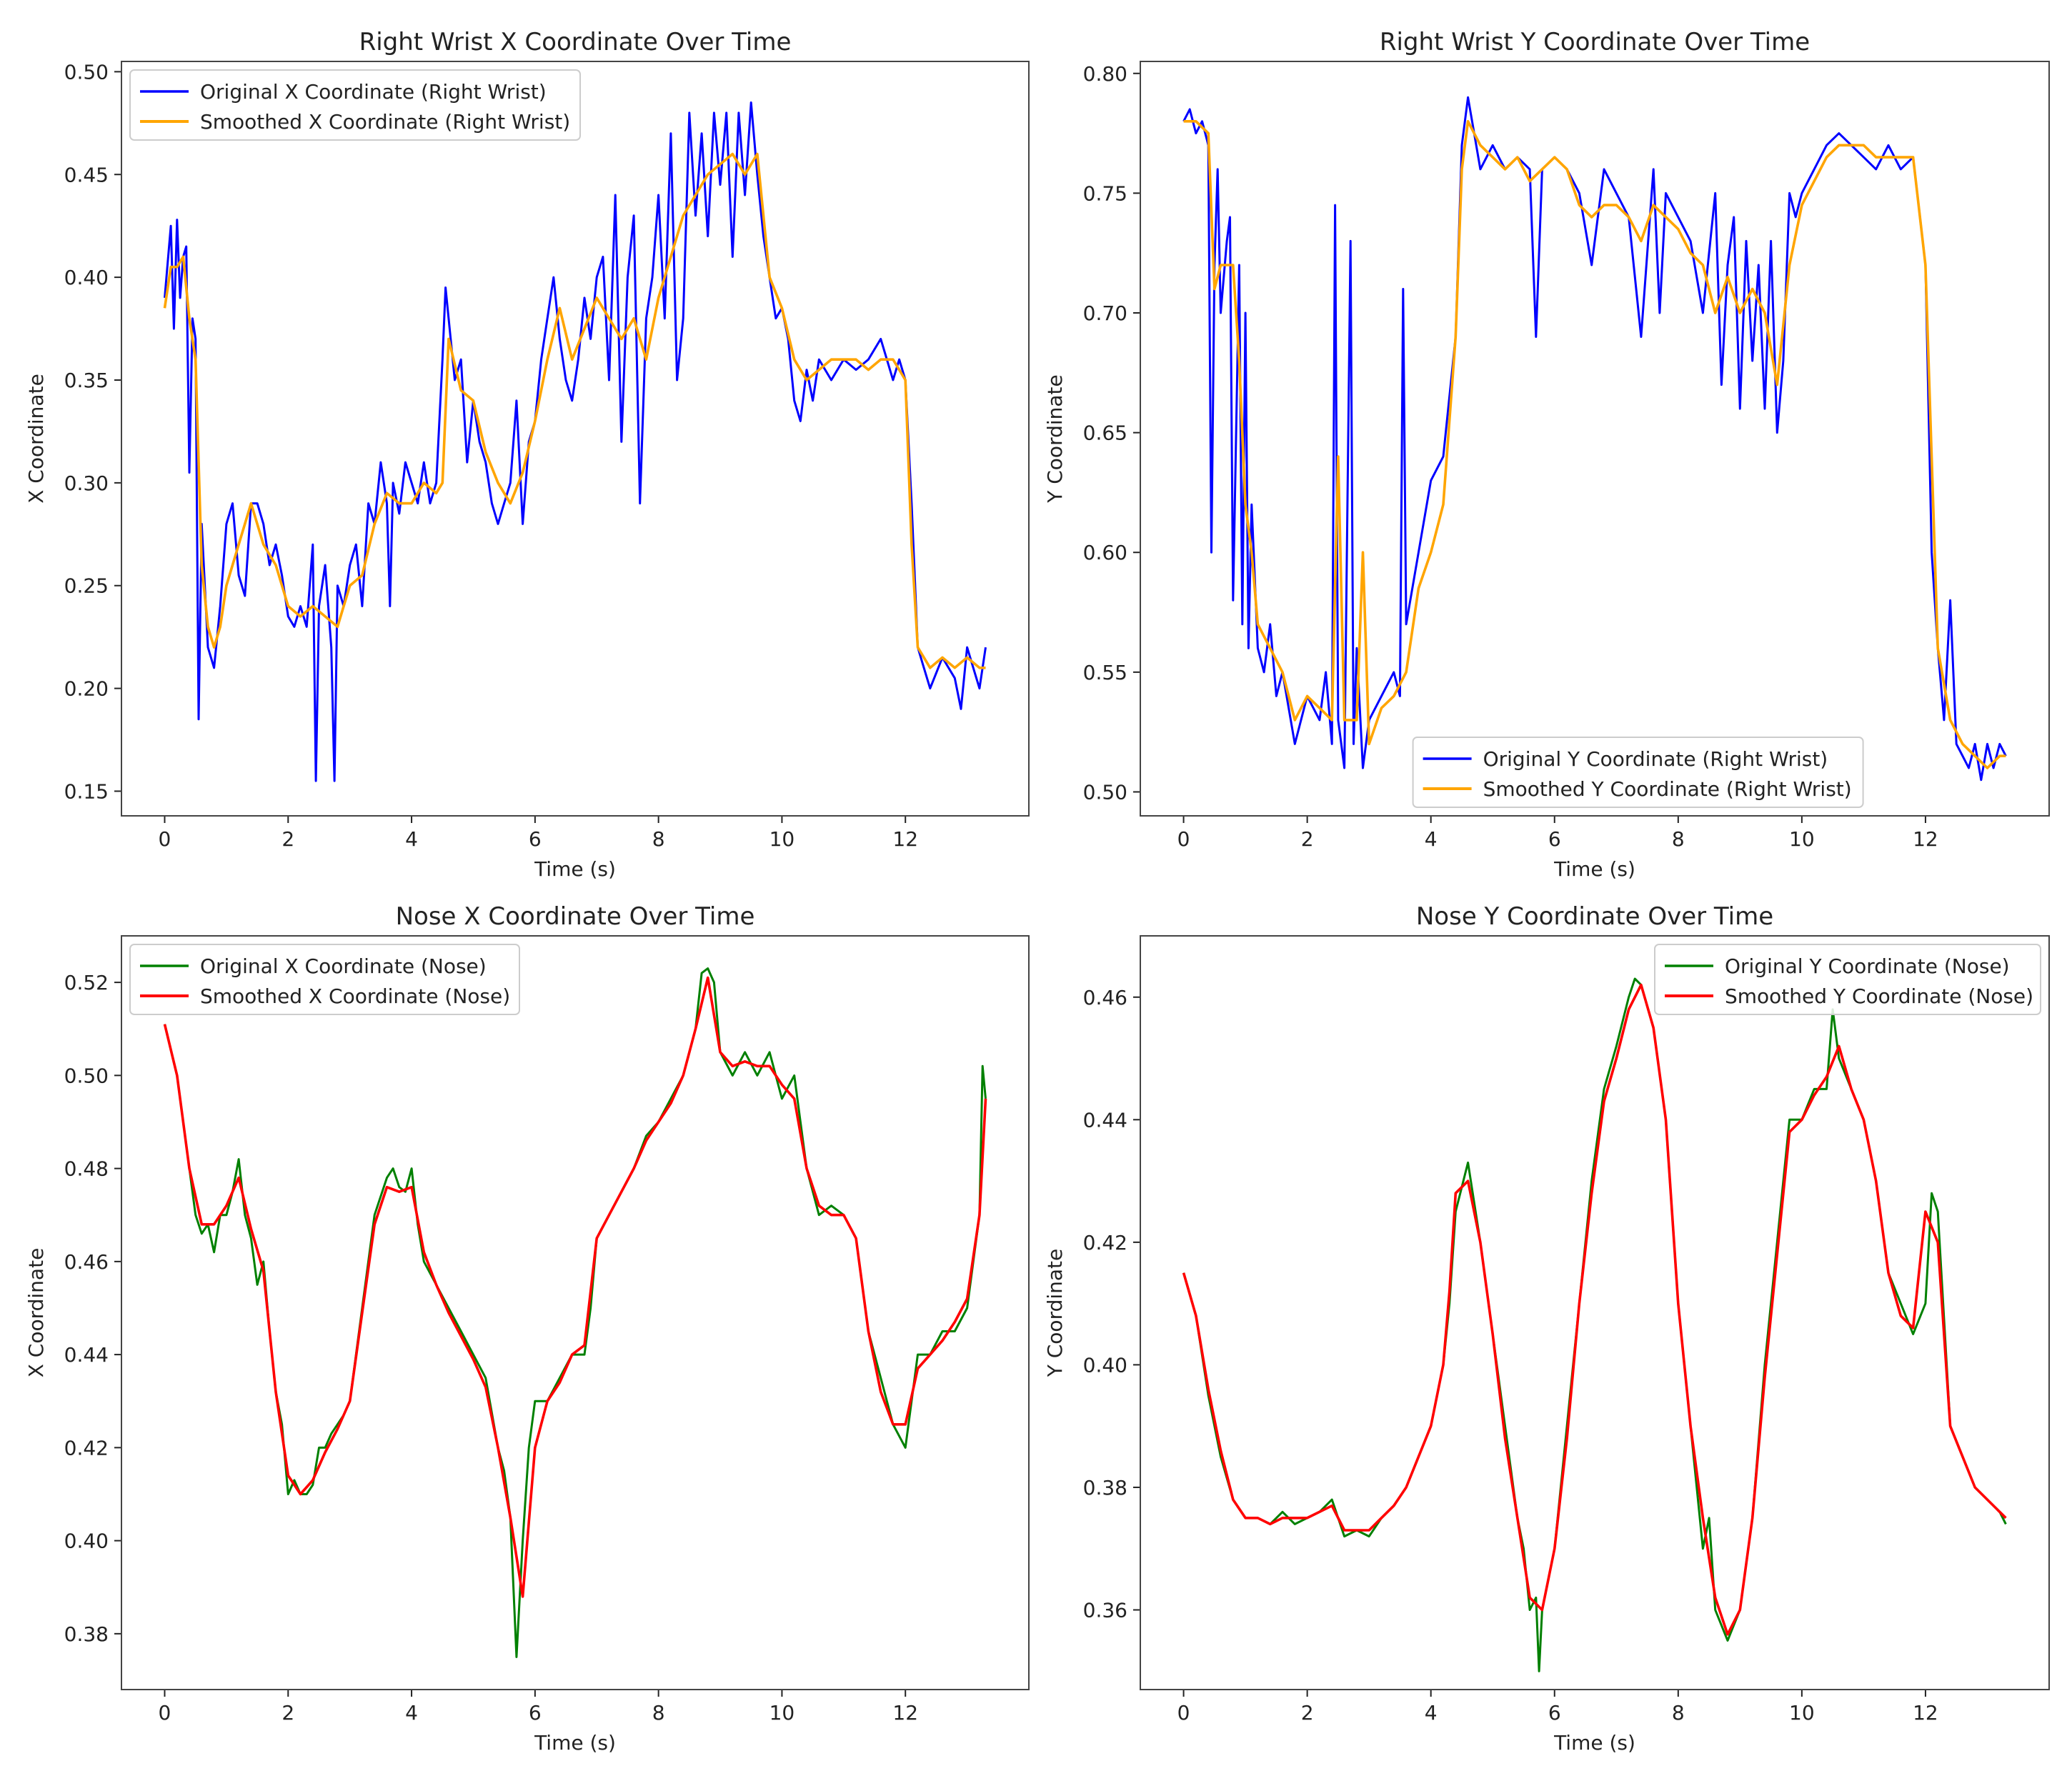  I want to click on y-tick-label: 0.25, so click(86, 586).